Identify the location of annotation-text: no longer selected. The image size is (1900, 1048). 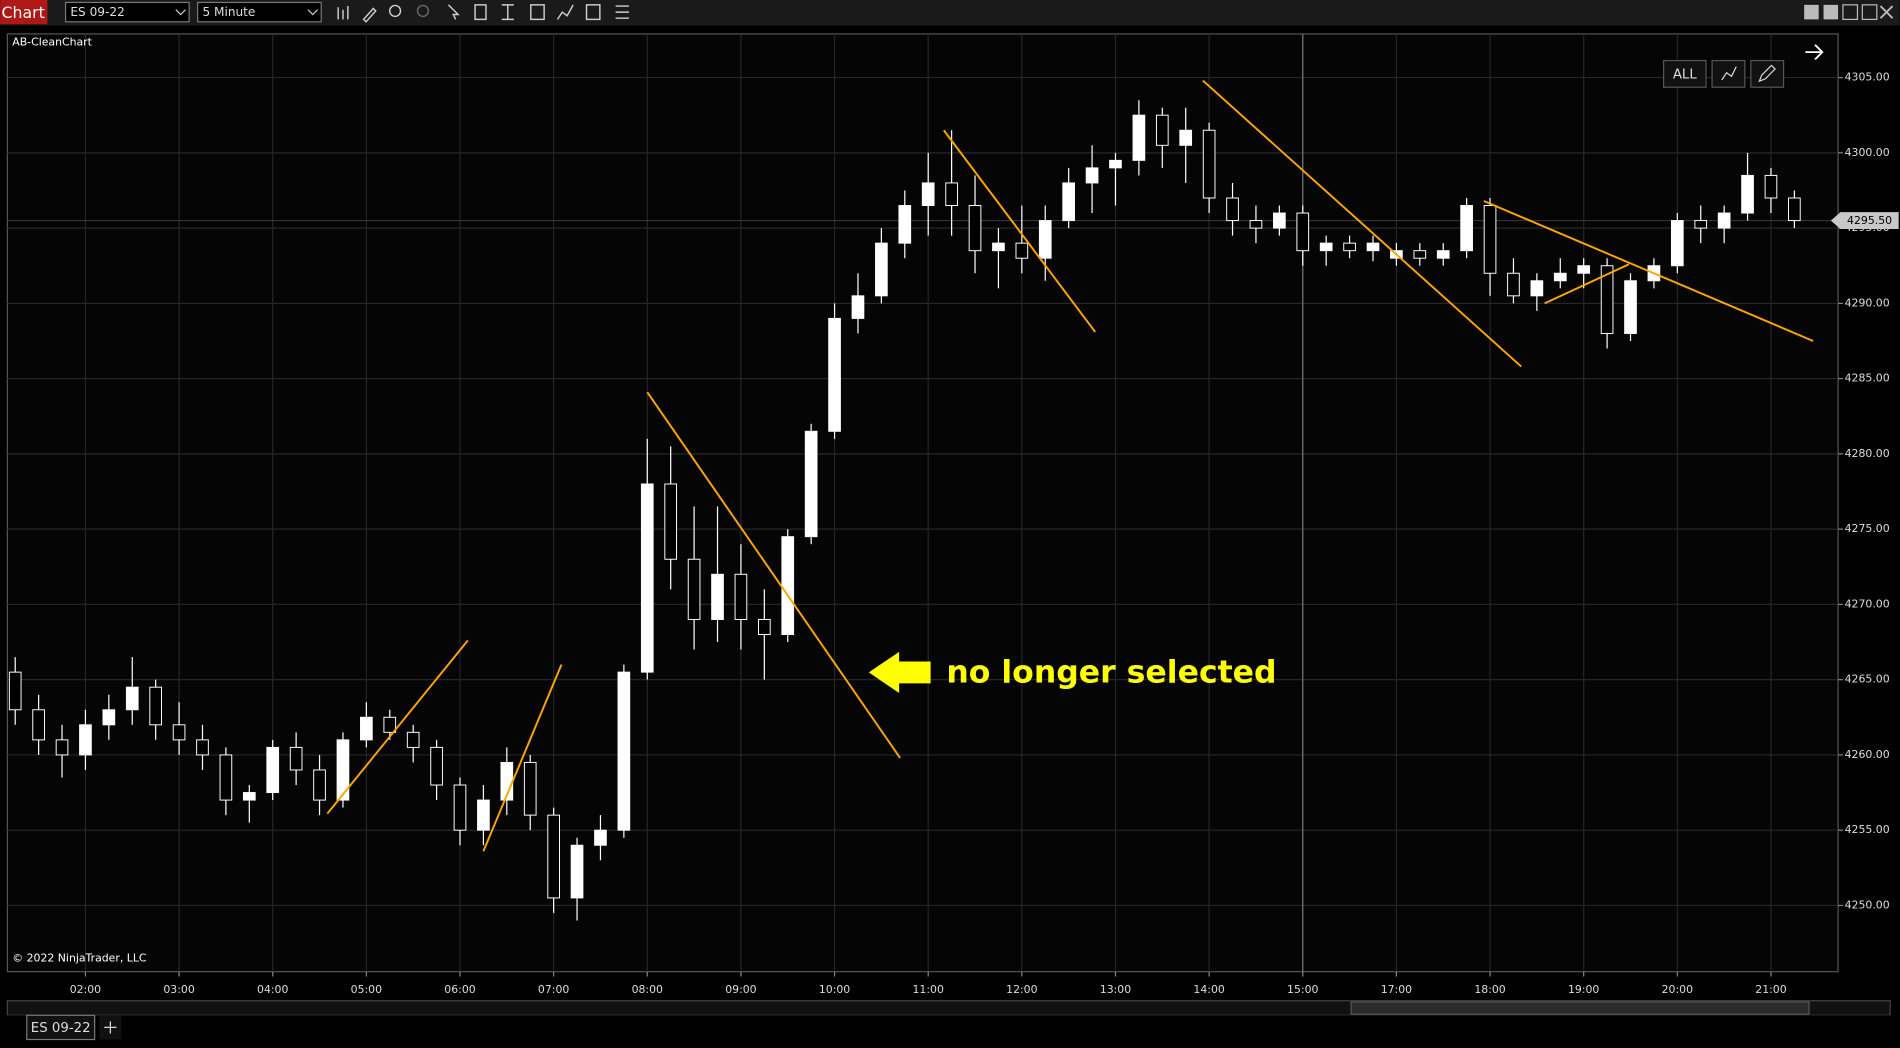
(1111, 673).